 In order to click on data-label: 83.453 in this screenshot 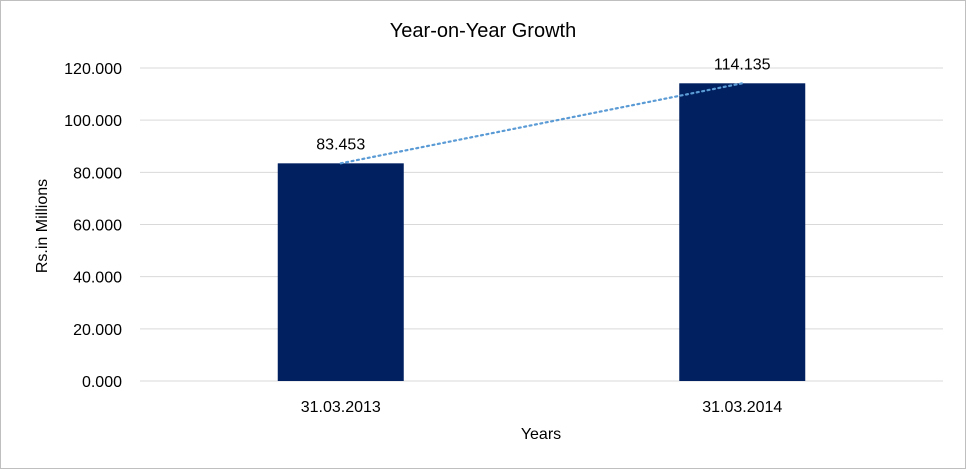, I will do `click(340, 144)`.